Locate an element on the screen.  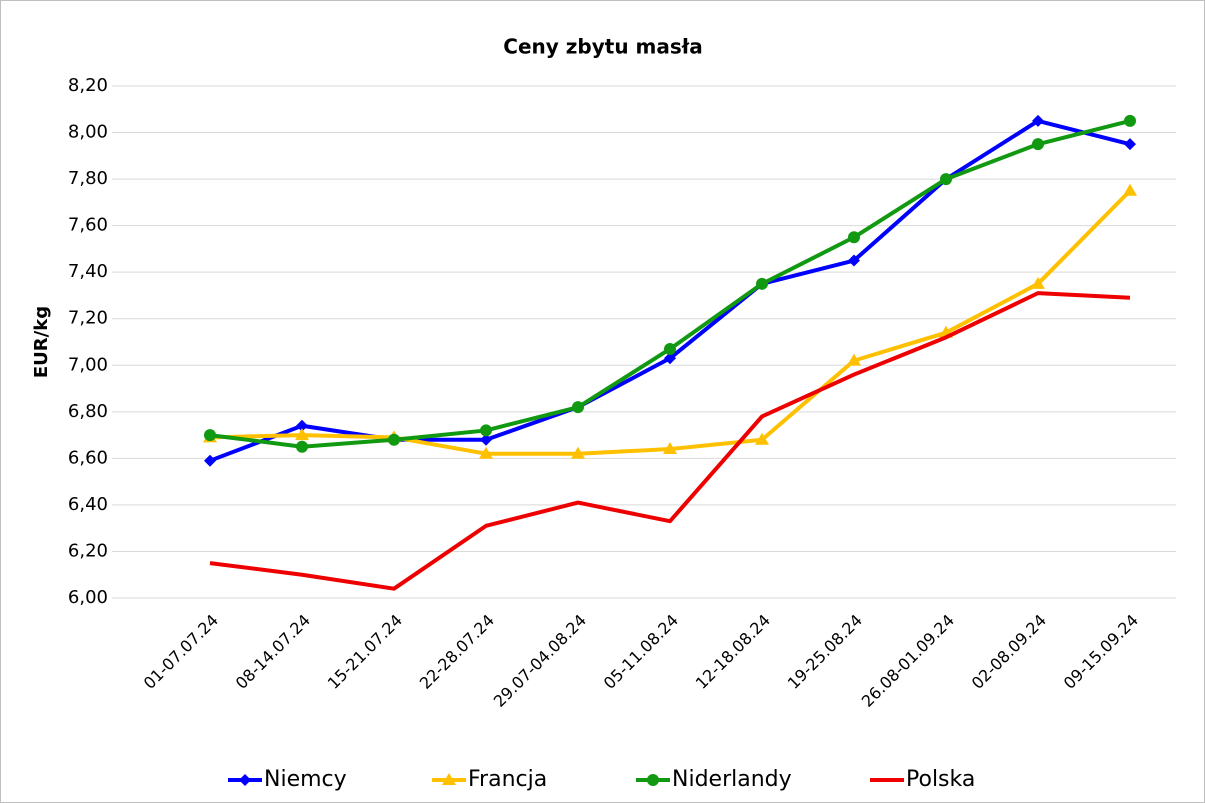
y-tick-label: 8,00 is located at coordinates (88, 132).